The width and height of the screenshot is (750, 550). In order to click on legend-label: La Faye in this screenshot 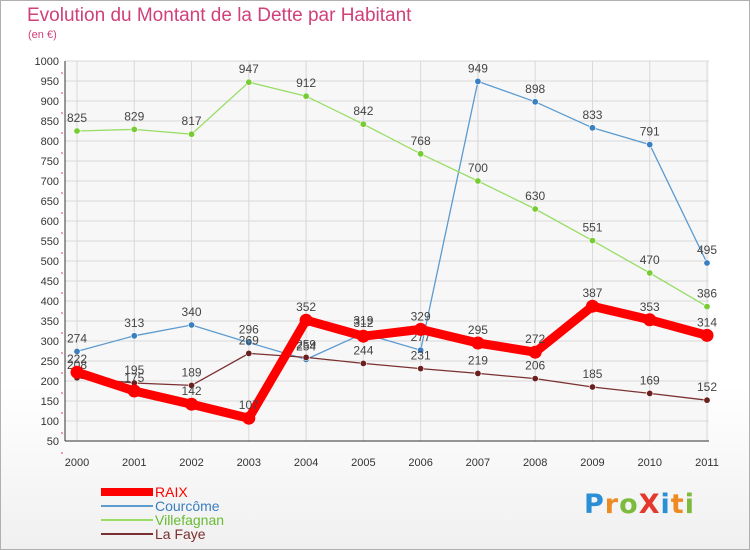, I will do `click(180, 534)`.